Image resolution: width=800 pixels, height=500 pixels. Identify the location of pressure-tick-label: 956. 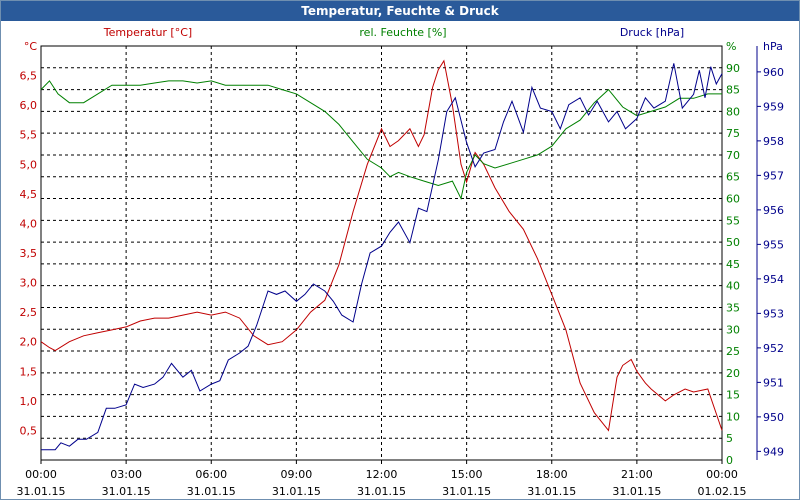
(773, 210).